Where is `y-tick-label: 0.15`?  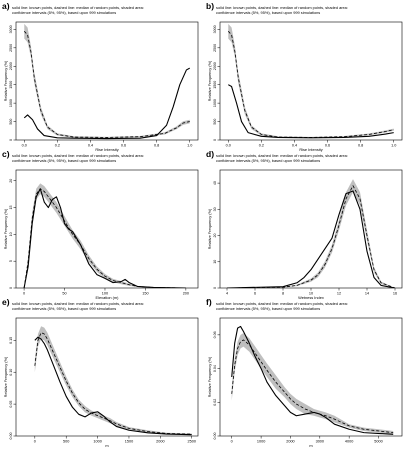 y-tick-label: 0.15 is located at coordinates (11, 340).